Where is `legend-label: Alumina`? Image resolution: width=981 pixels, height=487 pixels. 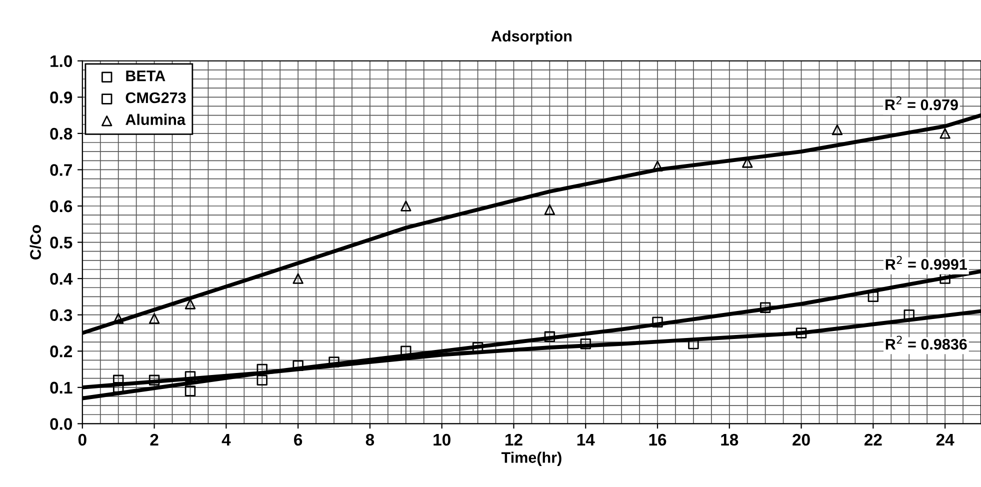 legend-label: Alumina is located at coordinates (156, 120).